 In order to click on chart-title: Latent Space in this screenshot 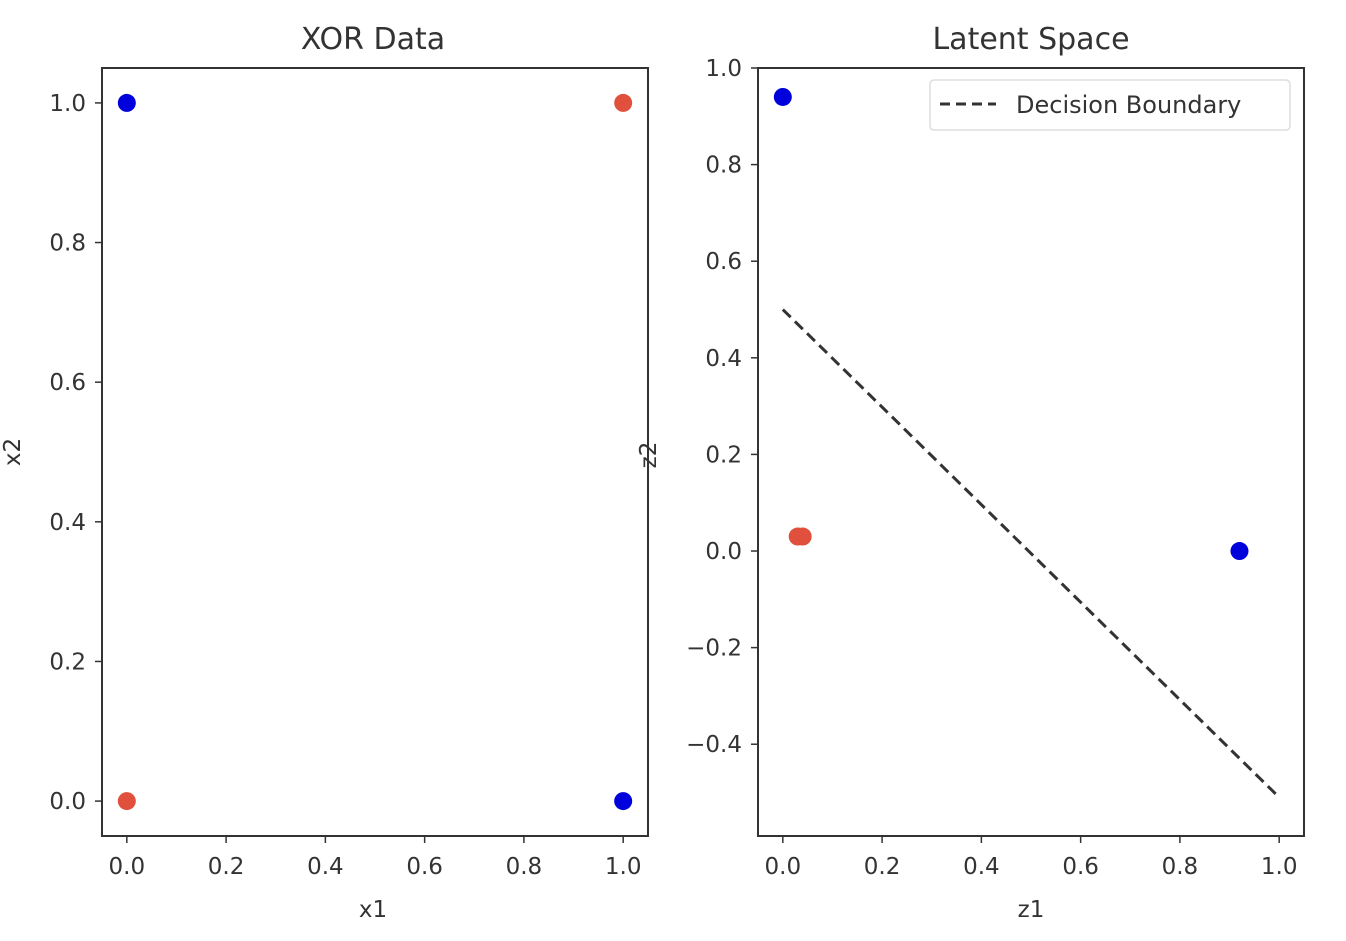, I will do `click(1030, 39)`.